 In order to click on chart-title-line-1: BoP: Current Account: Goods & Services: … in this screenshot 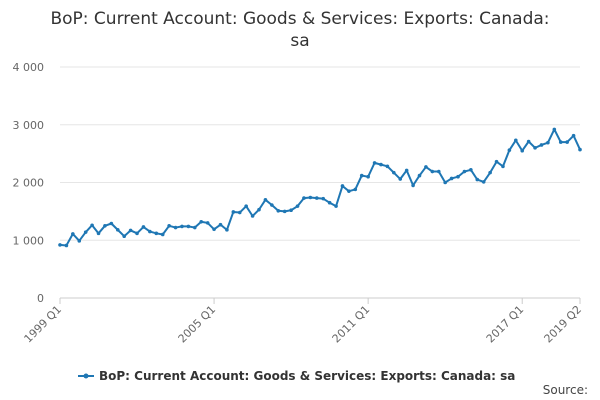, I will do `click(299, 19)`.